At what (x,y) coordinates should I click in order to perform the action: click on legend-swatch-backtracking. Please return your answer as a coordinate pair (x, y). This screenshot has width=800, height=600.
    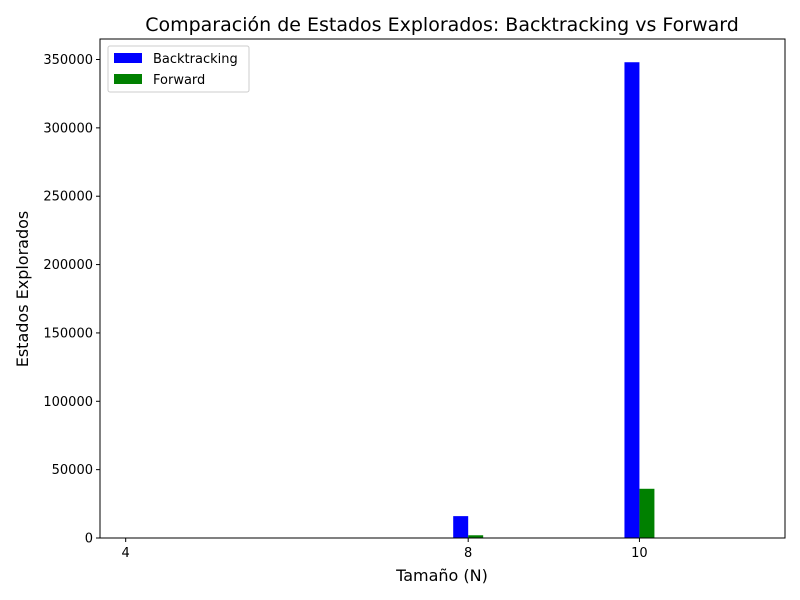
    Looking at the image, I should click on (128, 58).